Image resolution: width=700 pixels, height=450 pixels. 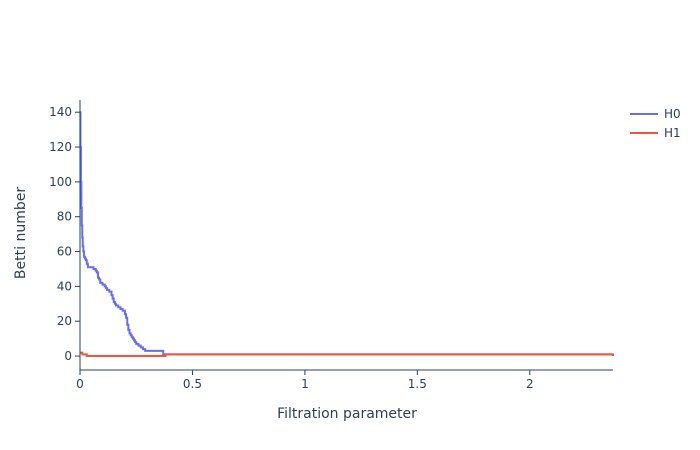 What do you see at coordinates (672, 114) in the screenshot?
I see `legend-label-h0: H0` at bounding box center [672, 114].